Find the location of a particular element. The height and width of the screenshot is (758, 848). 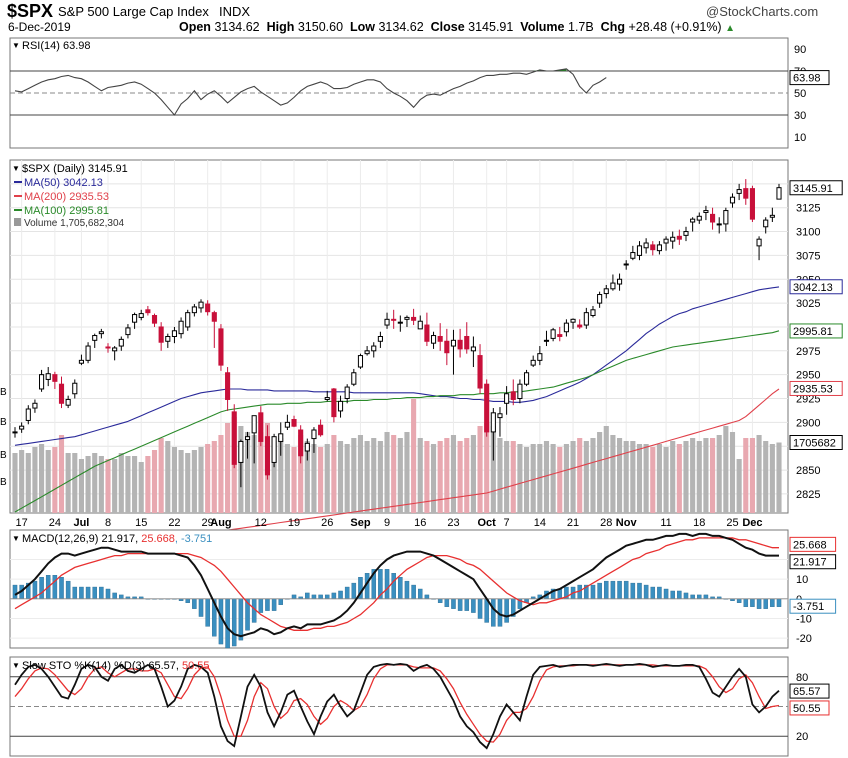

x-axis-label: Aug is located at coordinates (220, 523).